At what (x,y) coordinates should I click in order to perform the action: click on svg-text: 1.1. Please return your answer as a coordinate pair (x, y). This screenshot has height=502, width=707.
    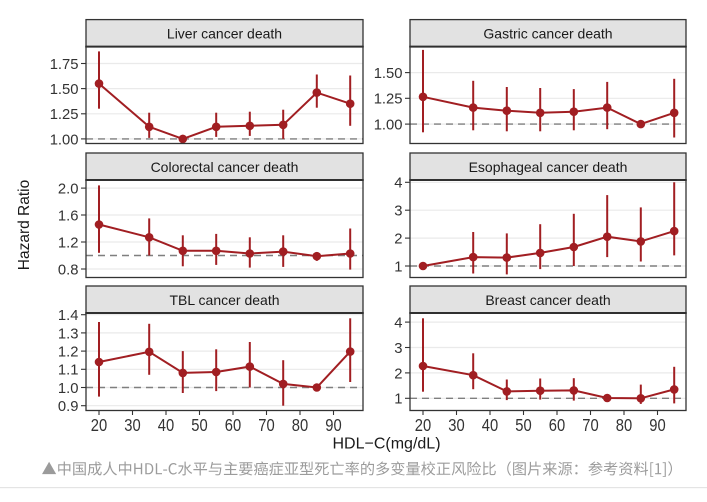
    Looking at the image, I should click on (68, 371).